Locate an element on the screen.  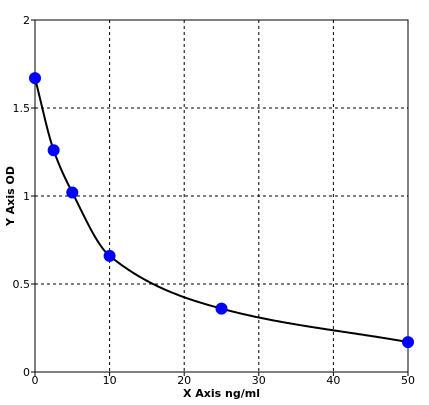
y-tick-label: 2 is located at coordinates (26, 20).